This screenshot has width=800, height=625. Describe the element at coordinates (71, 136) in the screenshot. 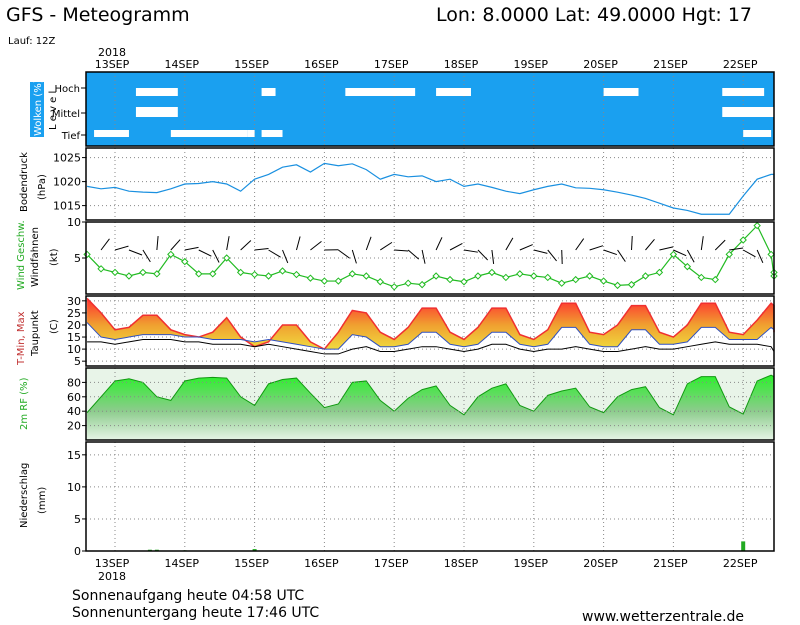

I see `cloud-level-label: Tief` at that location.